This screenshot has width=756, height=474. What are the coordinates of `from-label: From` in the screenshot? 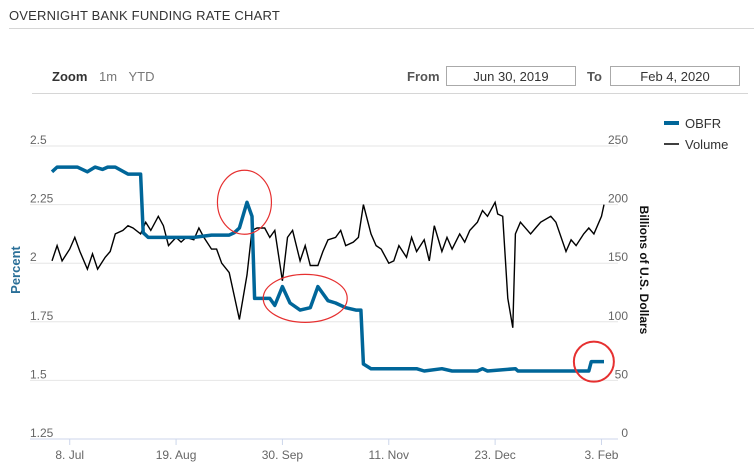 It's located at (423, 76).